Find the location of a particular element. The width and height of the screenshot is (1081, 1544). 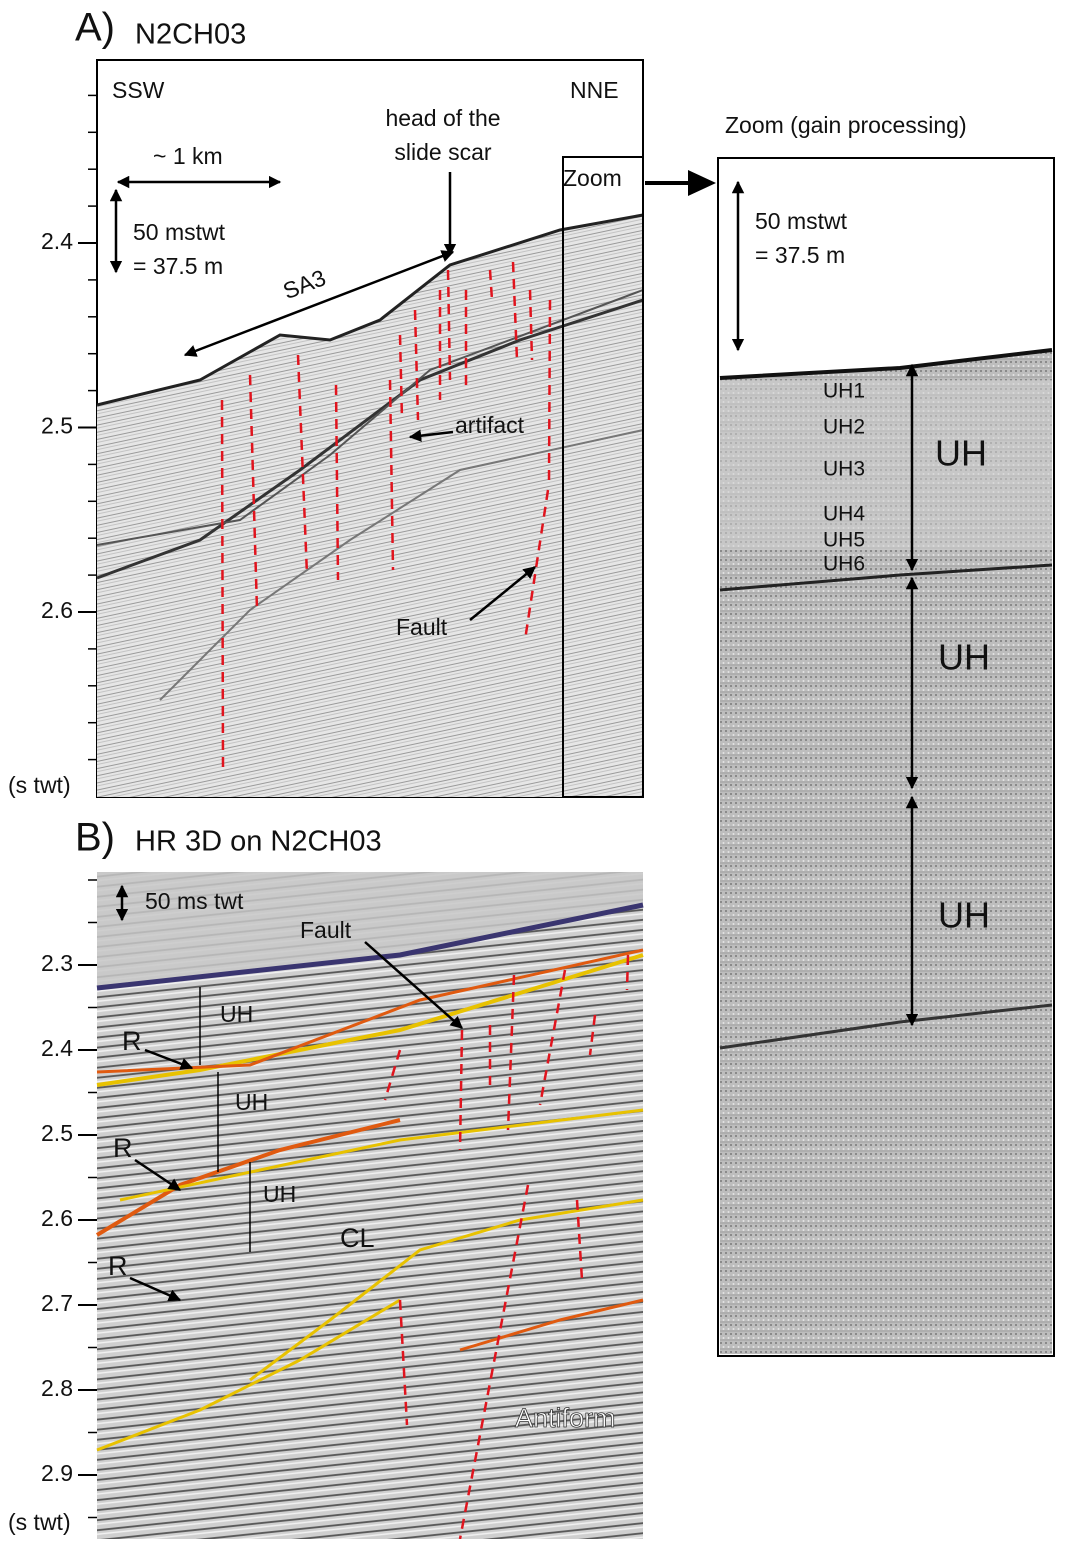

axis: 2.4 2.5 2.6 is located at coordinates (69, 427).